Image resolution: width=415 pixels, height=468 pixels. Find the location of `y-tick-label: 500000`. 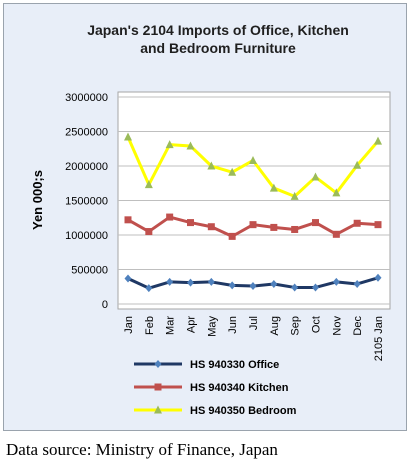

y-tick-label: 500000 is located at coordinates (89, 271).